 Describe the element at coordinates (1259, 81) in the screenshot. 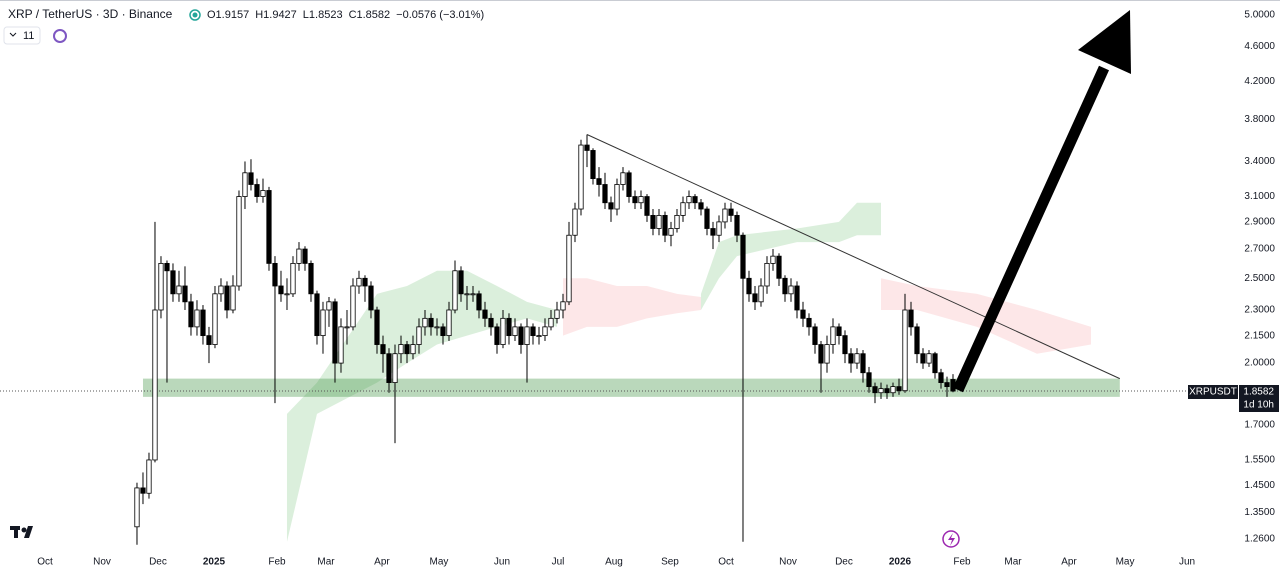

I see `y-tick-label: 4.2000` at that location.